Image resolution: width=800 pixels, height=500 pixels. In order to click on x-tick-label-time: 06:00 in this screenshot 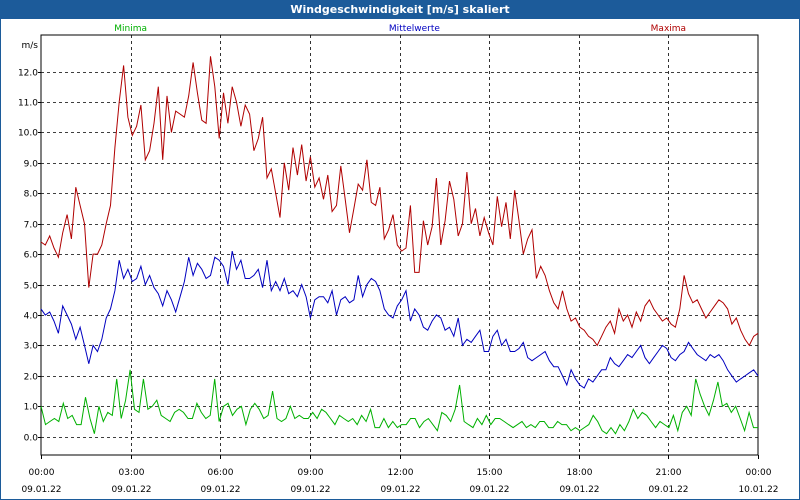, I will do `click(221, 473)`.